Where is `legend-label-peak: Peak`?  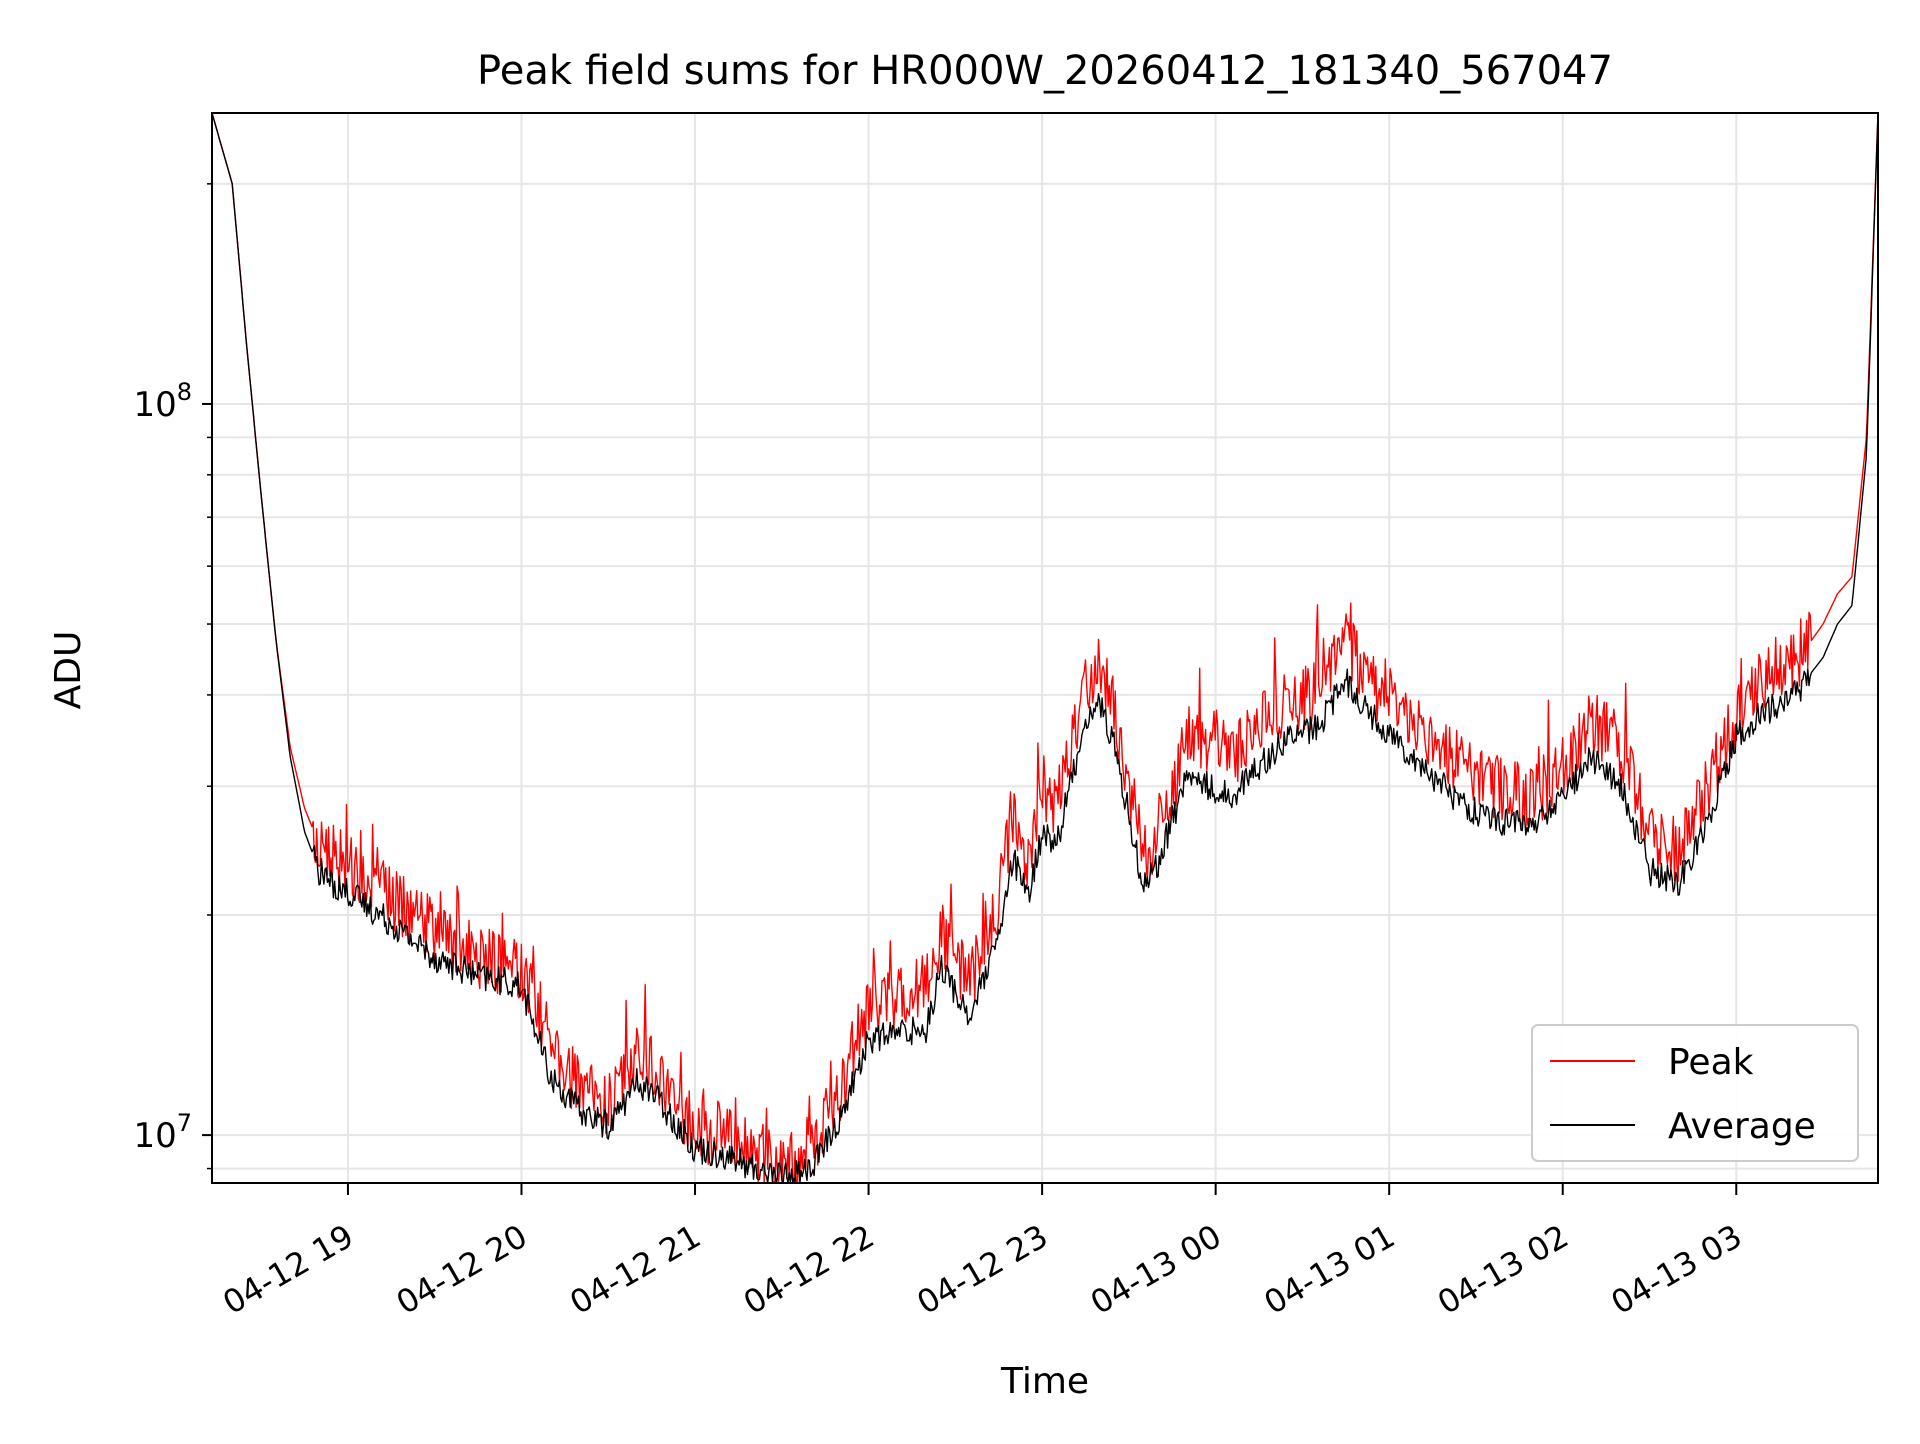 legend-label-peak: Peak is located at coordinates (1711, 1062).